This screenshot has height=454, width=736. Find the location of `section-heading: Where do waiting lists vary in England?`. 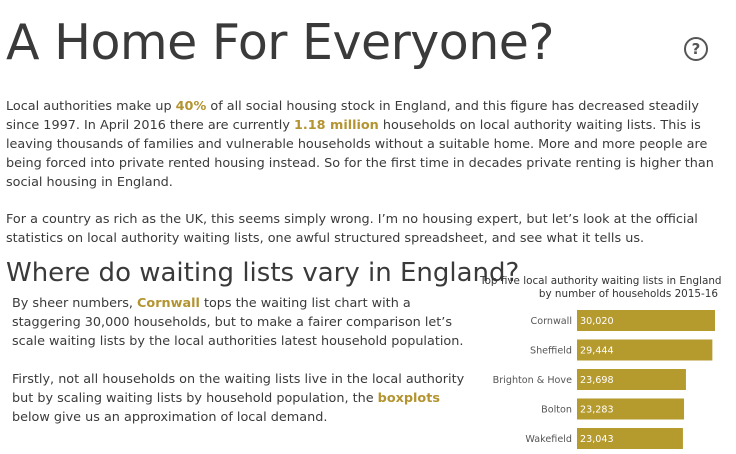

section-heading: Where do waiting lists vary in England? is located at coordinates (263, 273).